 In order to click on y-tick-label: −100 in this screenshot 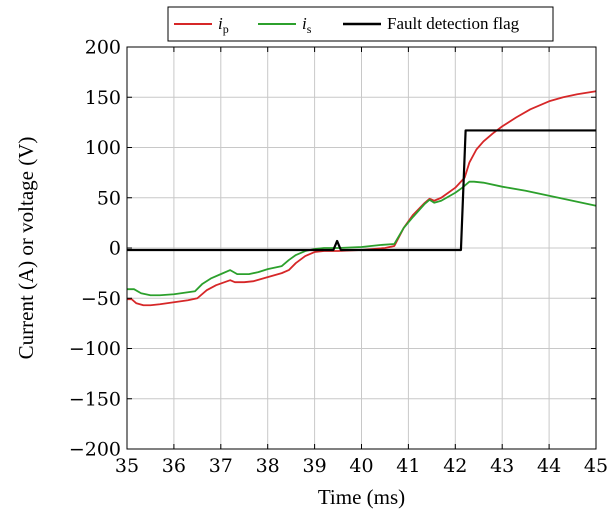, I will do `click(95, 349)`.